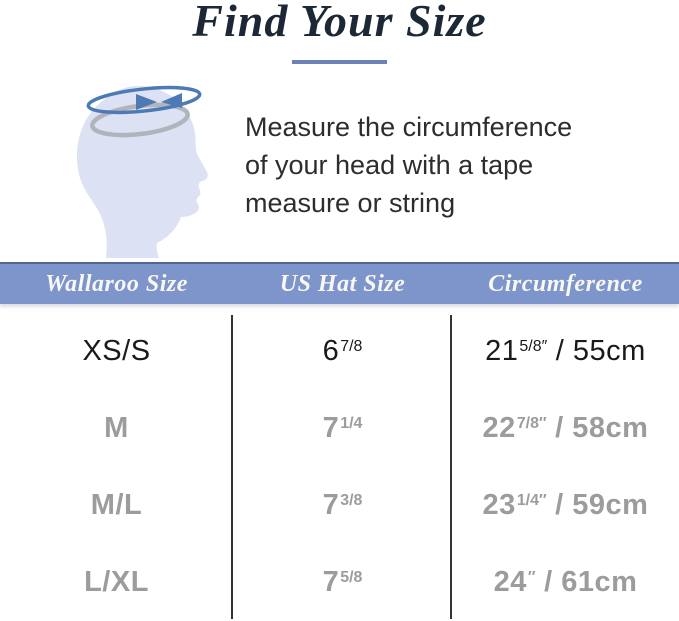  I want to click on cell-circumference: 227/8″ / 58cm, so click(565, 428).